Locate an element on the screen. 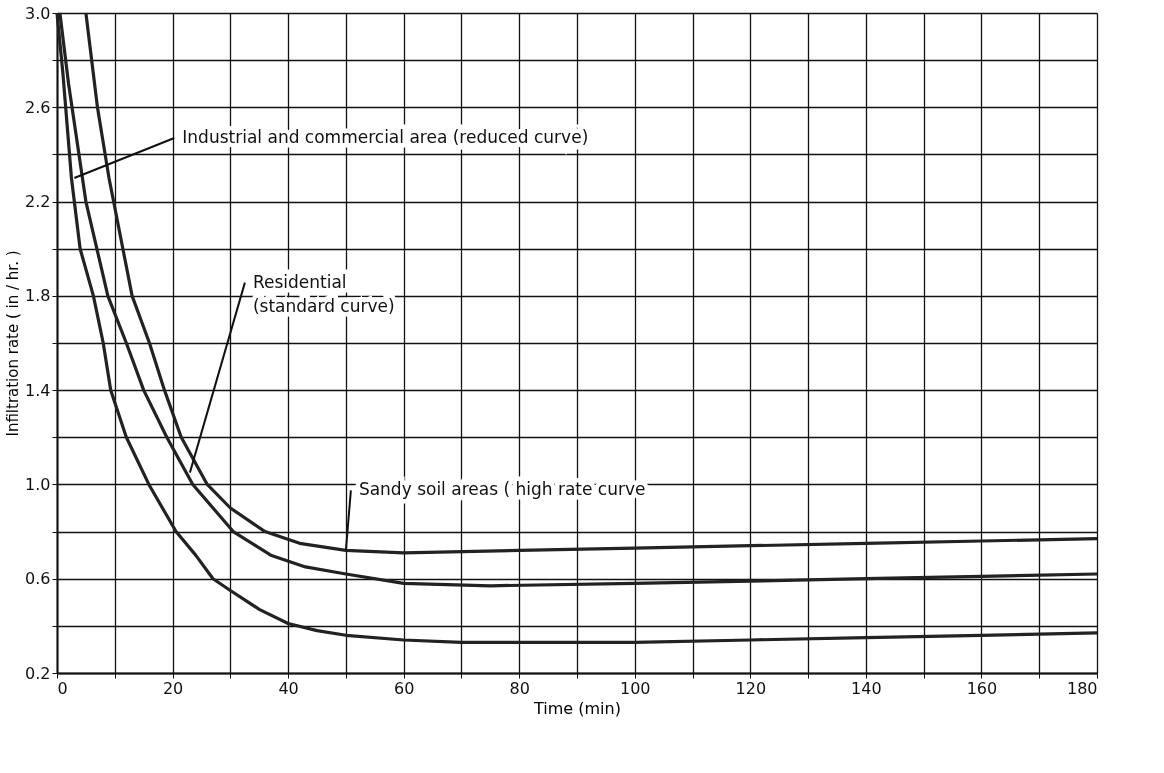 This screenshot has height=773, width=1164. y-tick-label: 2.6 is located at coordinates (38, 107).